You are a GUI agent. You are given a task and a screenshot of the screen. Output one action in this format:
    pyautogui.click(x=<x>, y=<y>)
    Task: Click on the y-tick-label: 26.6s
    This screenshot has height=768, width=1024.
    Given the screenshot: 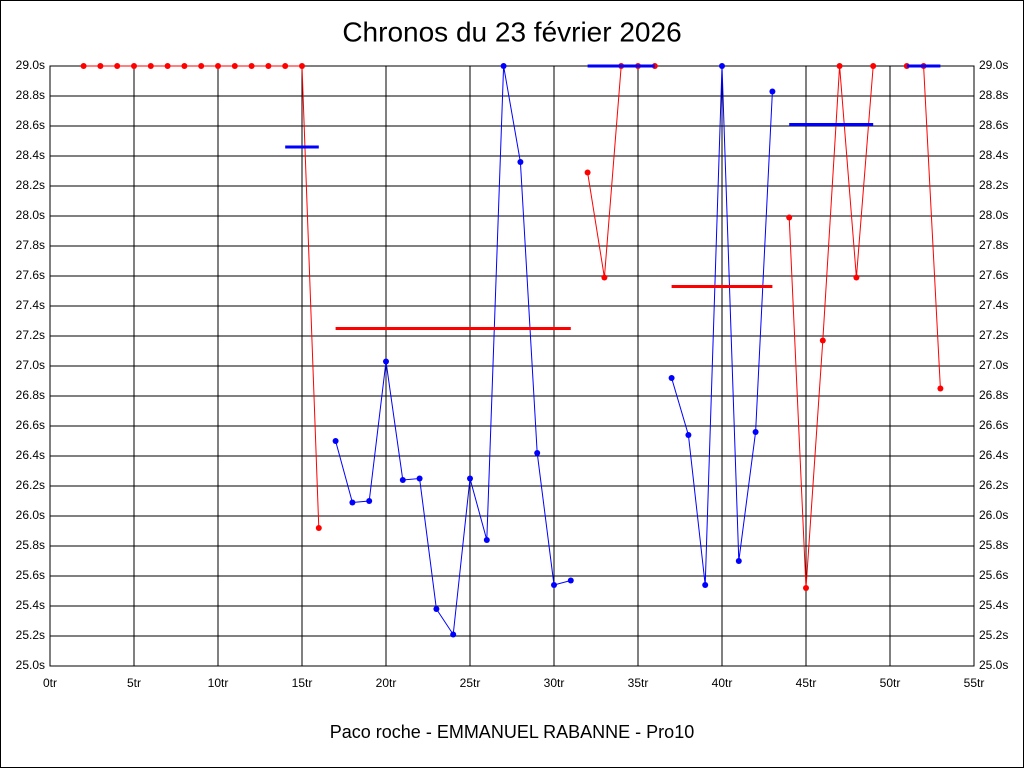 What is the action you would take?
    pyautogui.click(x=30, y=425)
    